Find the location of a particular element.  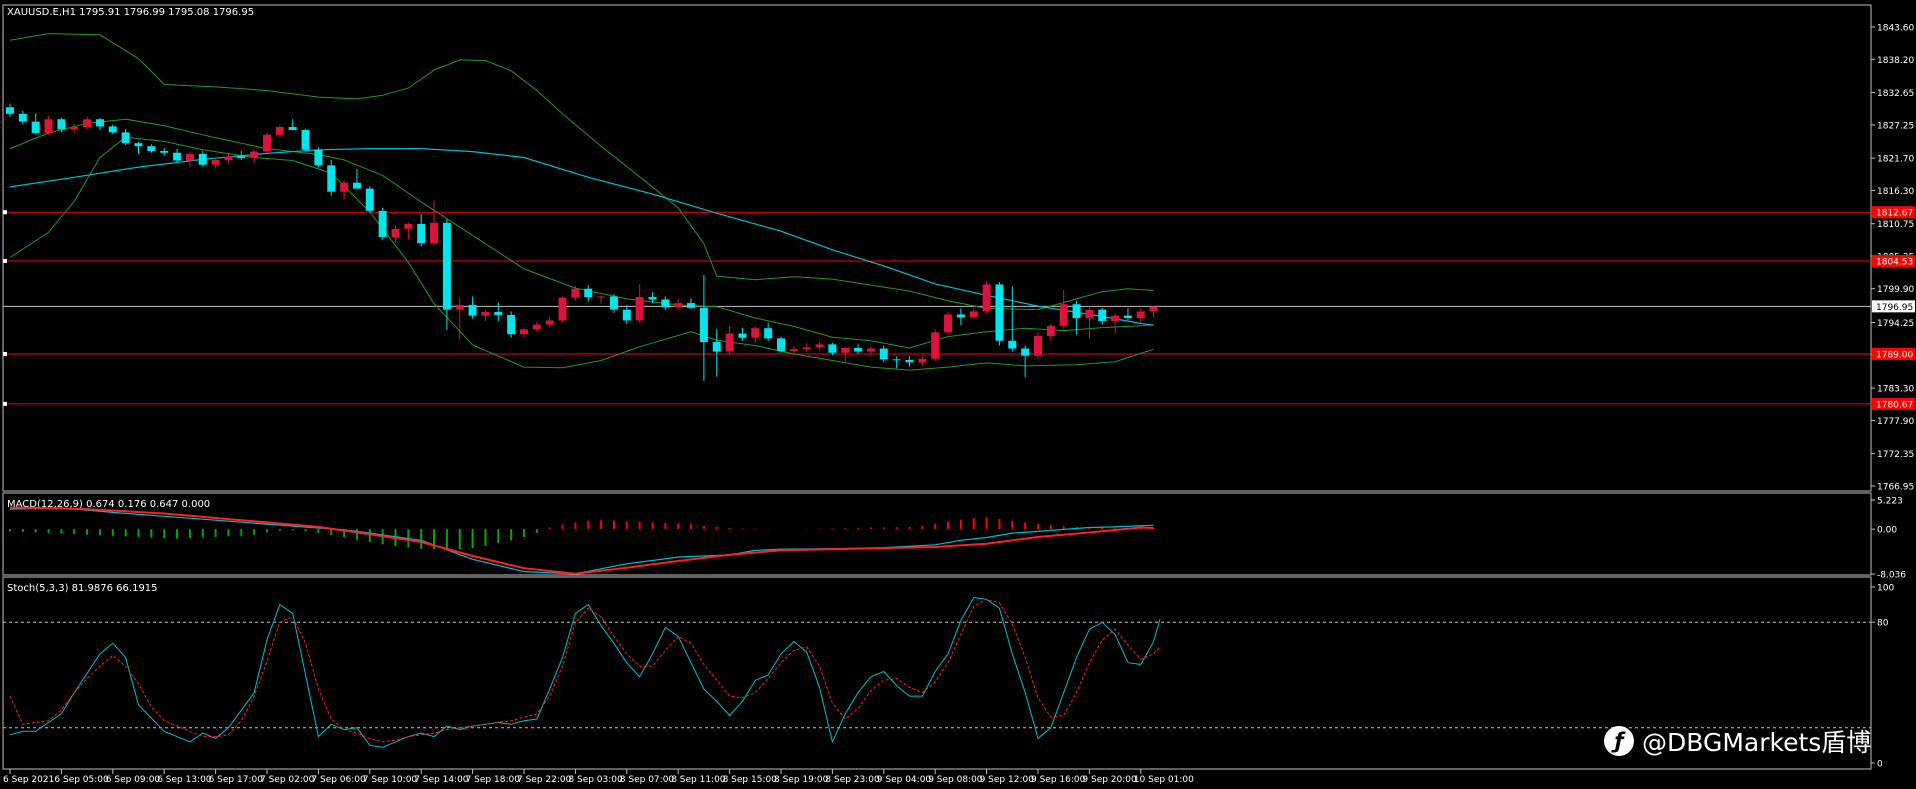

y-tick-label: 1794.25 is located at coordinates (1895, 324).